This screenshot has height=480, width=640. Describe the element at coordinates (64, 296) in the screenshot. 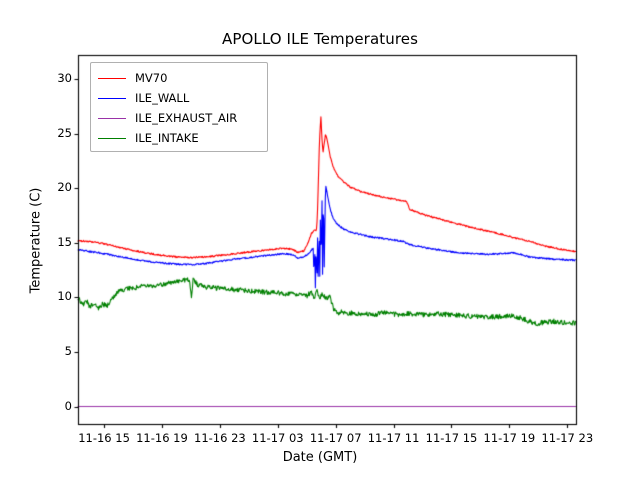

I see `y-tick-label: 10` at that location.